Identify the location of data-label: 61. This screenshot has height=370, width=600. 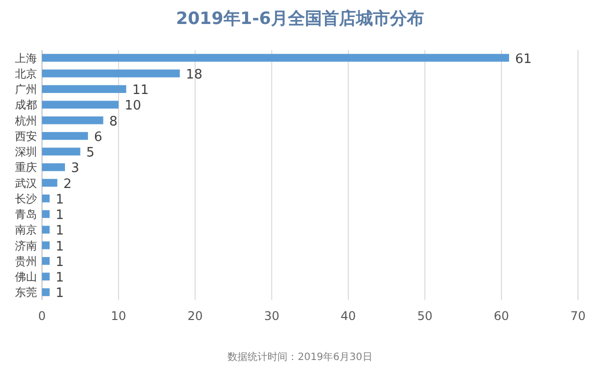
(523, 59).